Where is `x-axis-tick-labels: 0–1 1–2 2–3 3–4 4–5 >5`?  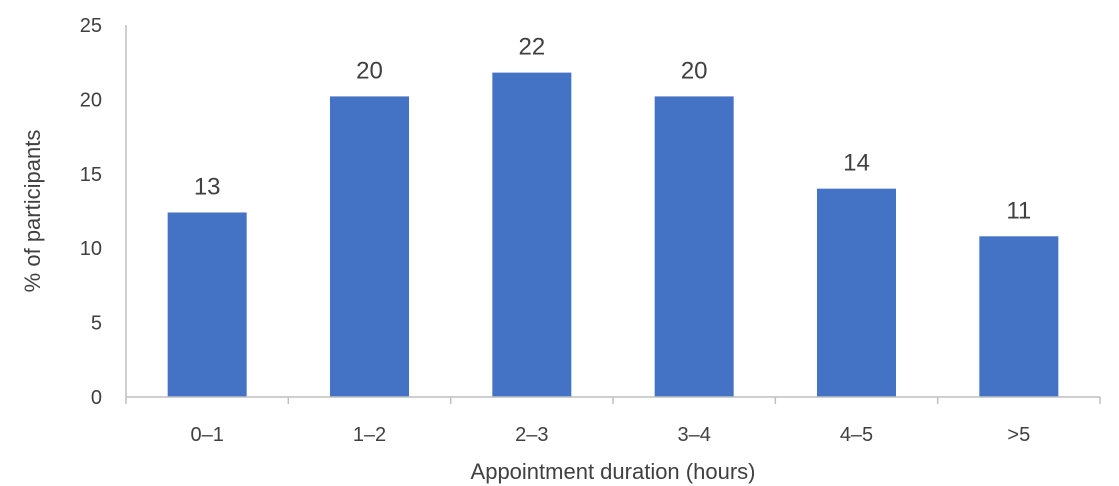
x-axis-tick-labels: 0–1 1–2 2–3 3–4 4–5 >5 is located at coordinates (610, 435).